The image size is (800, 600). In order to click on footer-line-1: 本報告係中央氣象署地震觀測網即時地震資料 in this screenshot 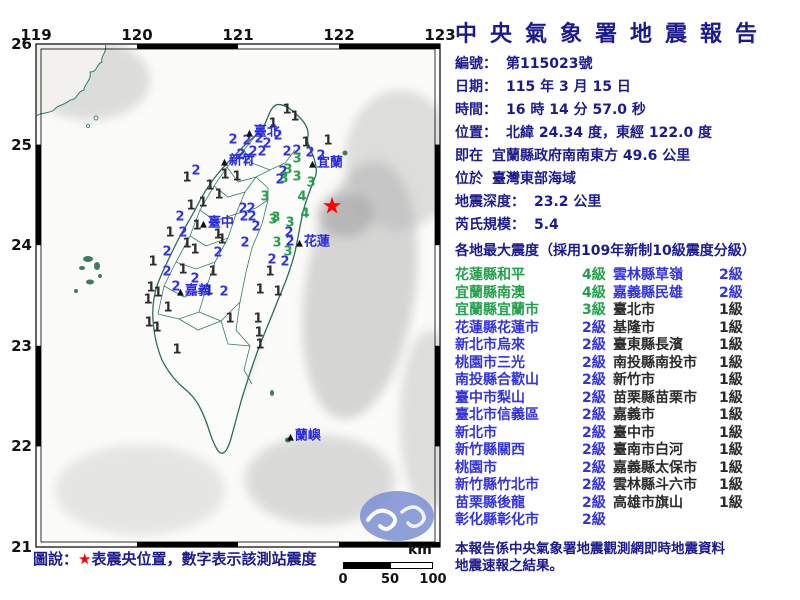, I will do `click(590, 549)`.